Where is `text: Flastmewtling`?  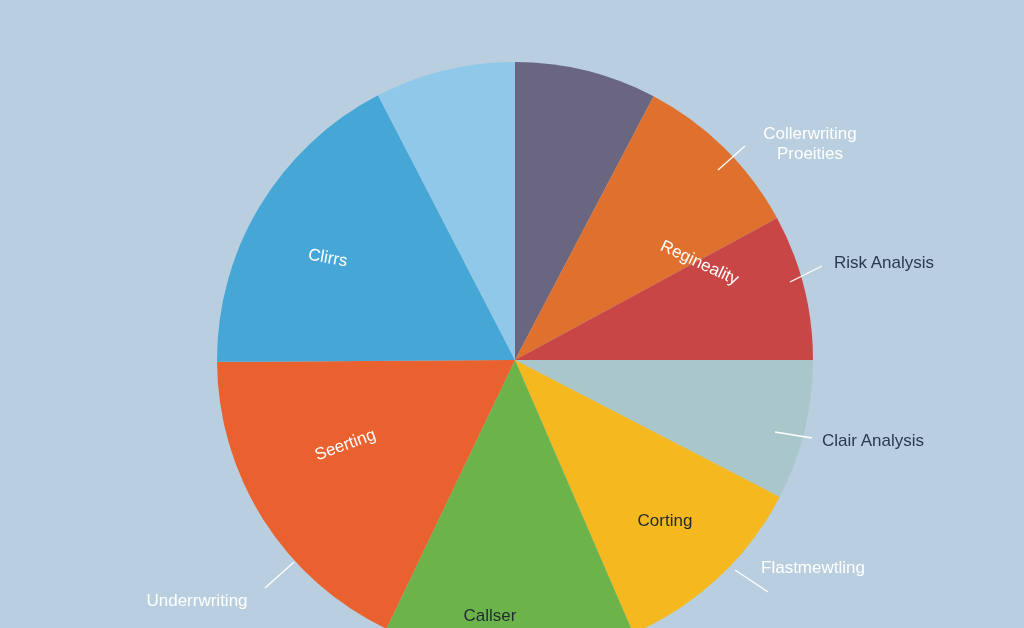
text: Flastmewtling is located at coordinates (813, 567).